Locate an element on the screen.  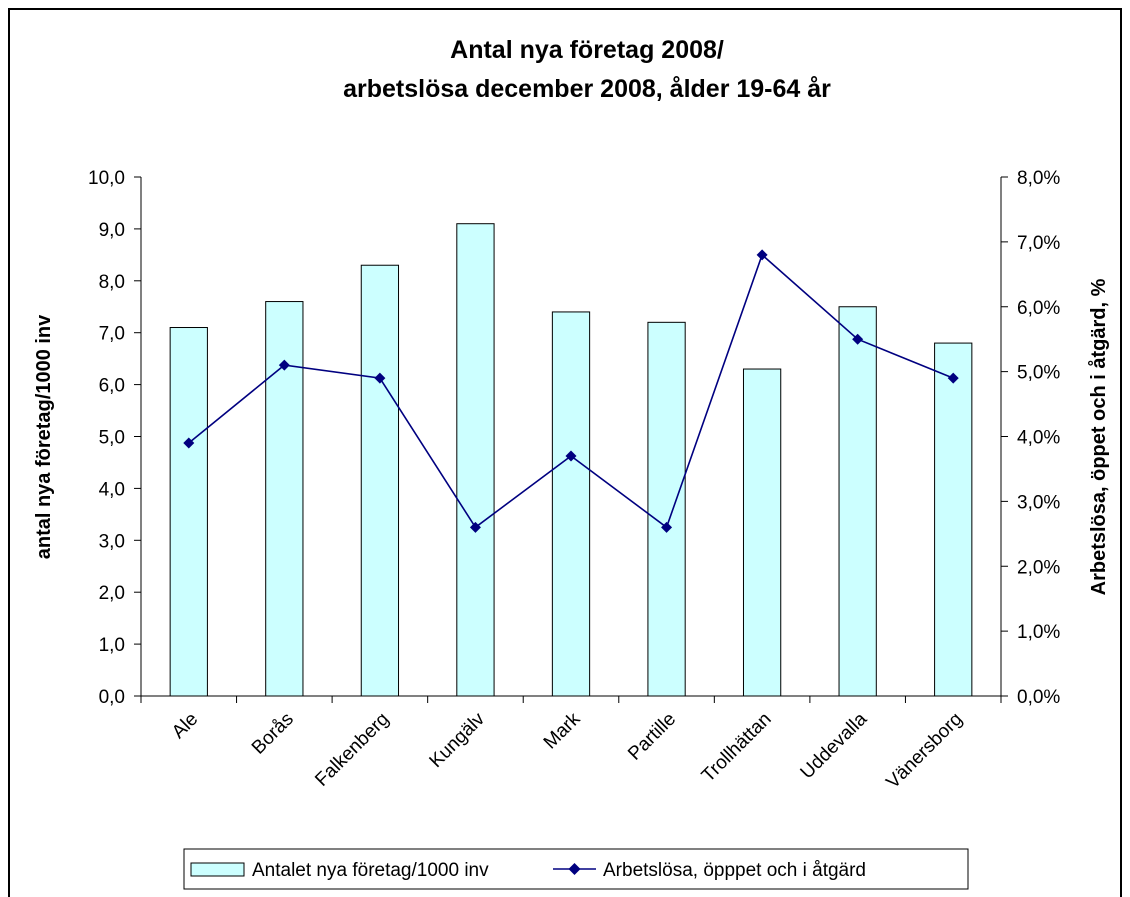
chart-title-line-1: Antal nya företag 2008/ is located at coordinates (587, 50).